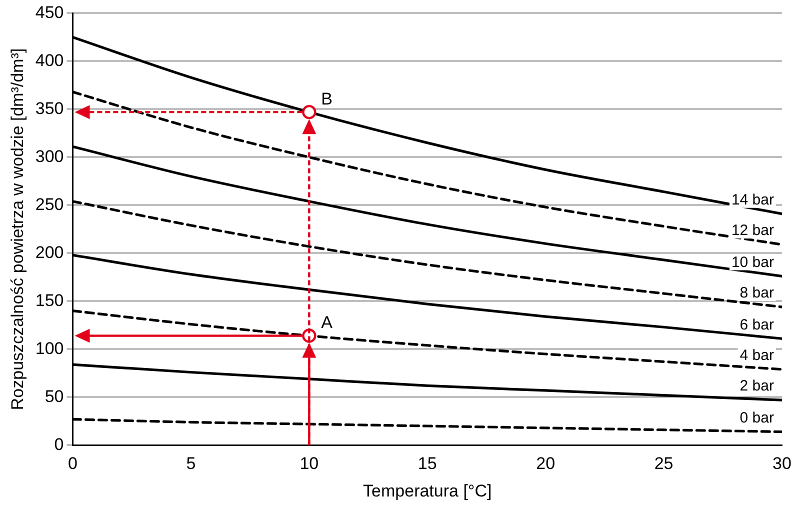 This screenshot has width=800, height=510. What do you see at coordinates (49, 156) in the screenshot?
I see `y-tick-label: 300` at bounding box center [49, 156].